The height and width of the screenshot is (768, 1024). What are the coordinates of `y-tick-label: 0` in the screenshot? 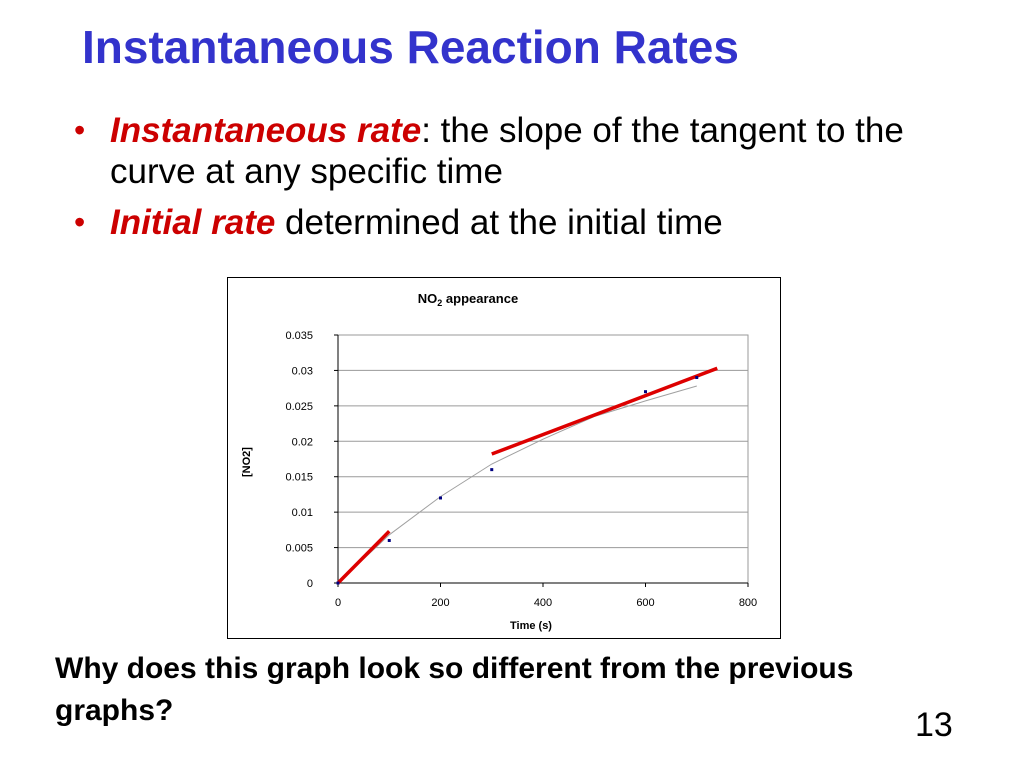 It's located at (310, 584).